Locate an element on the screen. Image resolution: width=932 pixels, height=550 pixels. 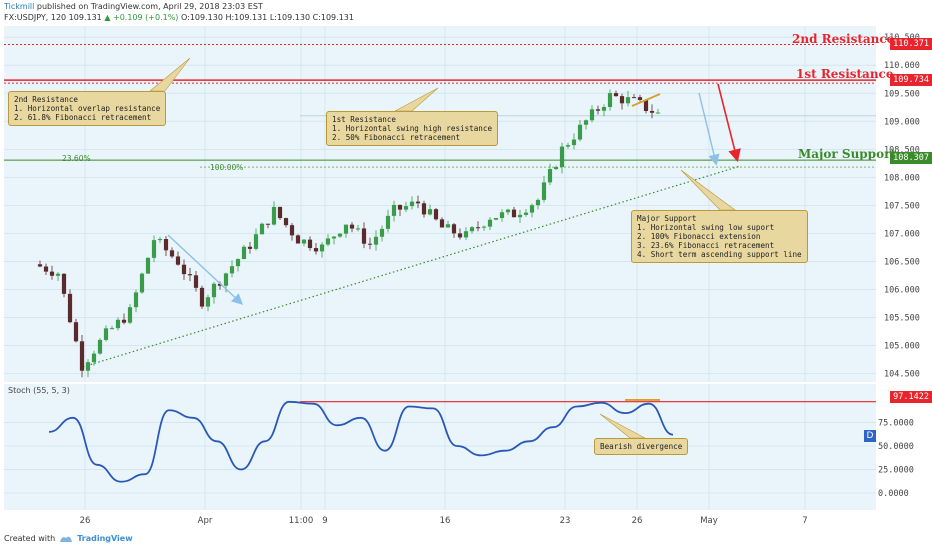
major-support-label: Major Support is located at coordinates (847, 154).